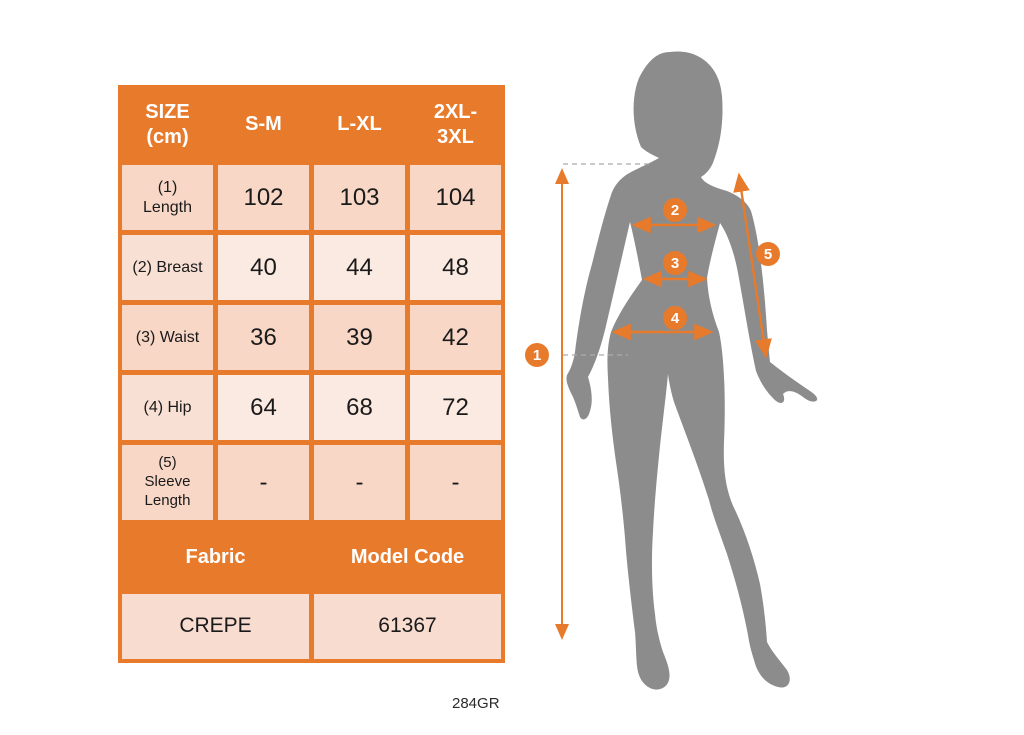 Image resolution: width=1024 pixels, height=735 pixels. I want to click on column-header-sm: S-M, so click(263, 124).